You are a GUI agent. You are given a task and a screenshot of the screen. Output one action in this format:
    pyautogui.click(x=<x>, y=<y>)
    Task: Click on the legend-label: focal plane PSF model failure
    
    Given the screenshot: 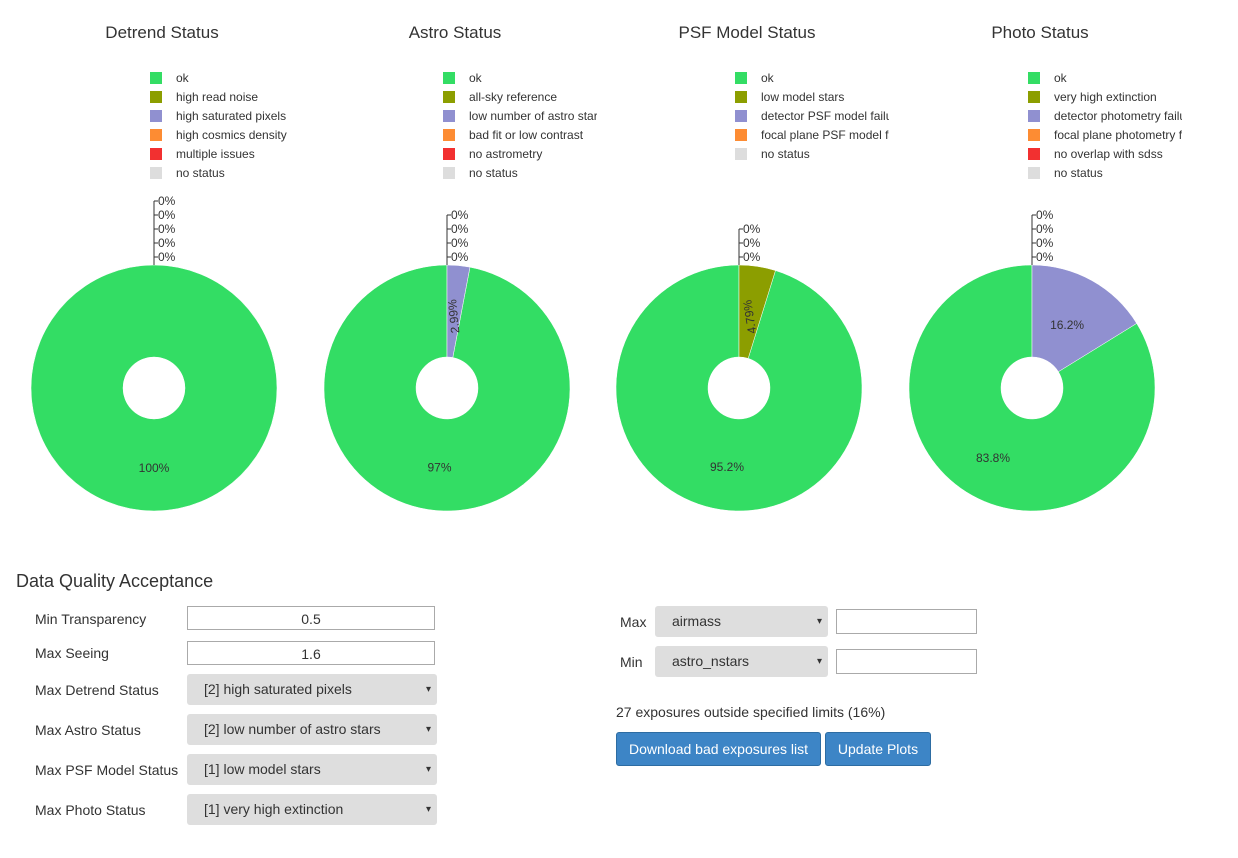 What is the action you would take?
    pyautogui.click(x=825, y=135)
    